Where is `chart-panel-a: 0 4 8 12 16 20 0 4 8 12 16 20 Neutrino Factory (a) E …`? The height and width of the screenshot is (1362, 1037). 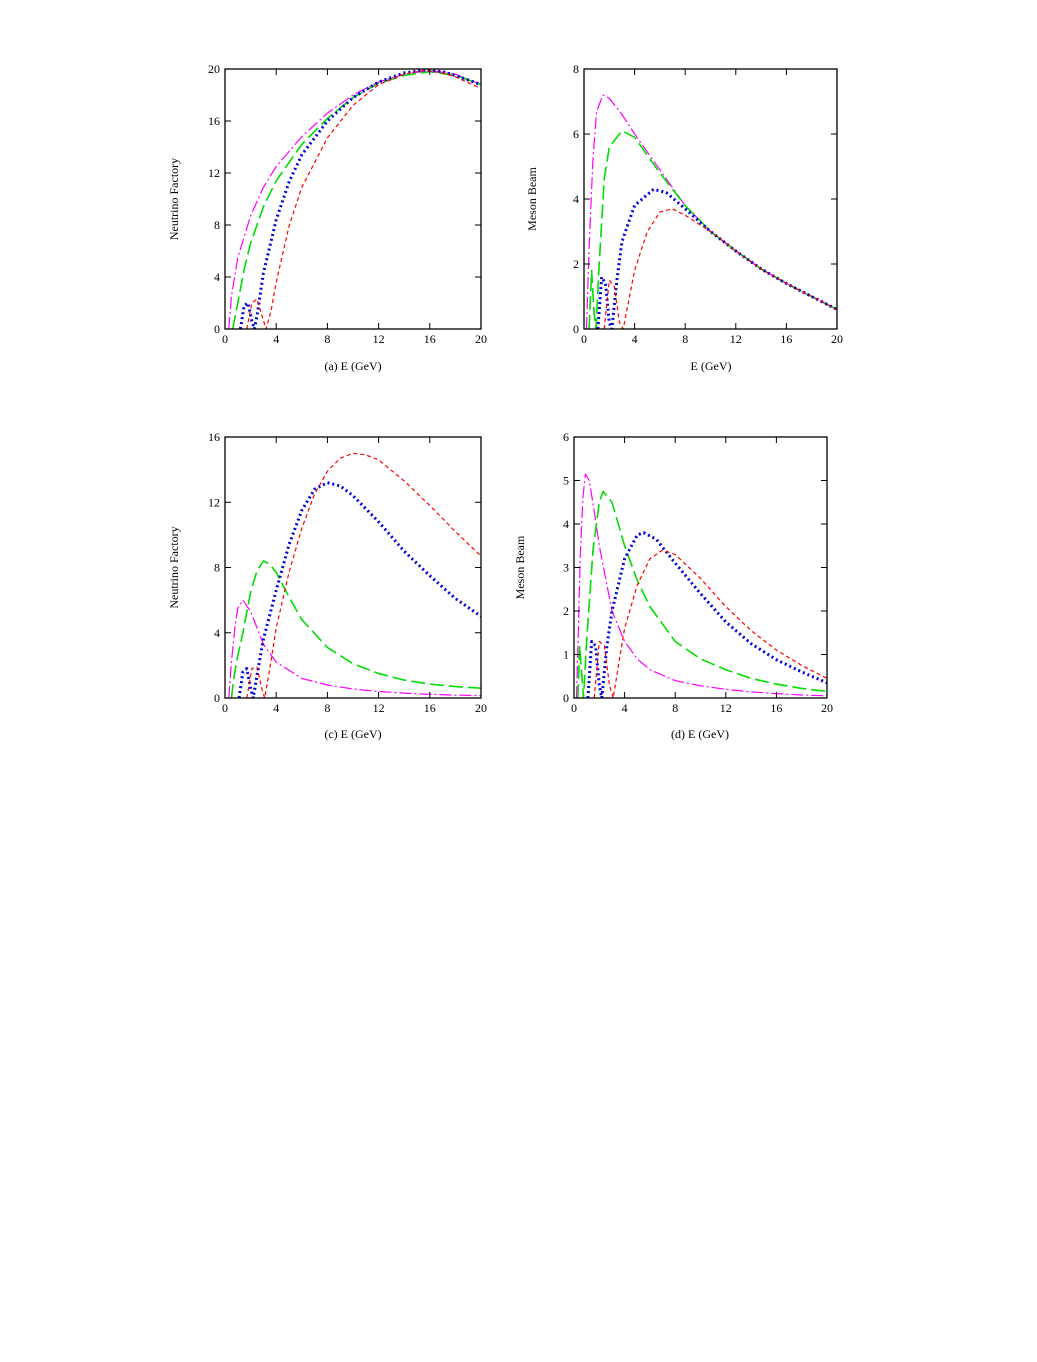
chart-panel-a: 0 4 8 12 16 20 0 4 8 12 16 20 Neutrino Factory (a) E … is located at coordinates (327, 217).